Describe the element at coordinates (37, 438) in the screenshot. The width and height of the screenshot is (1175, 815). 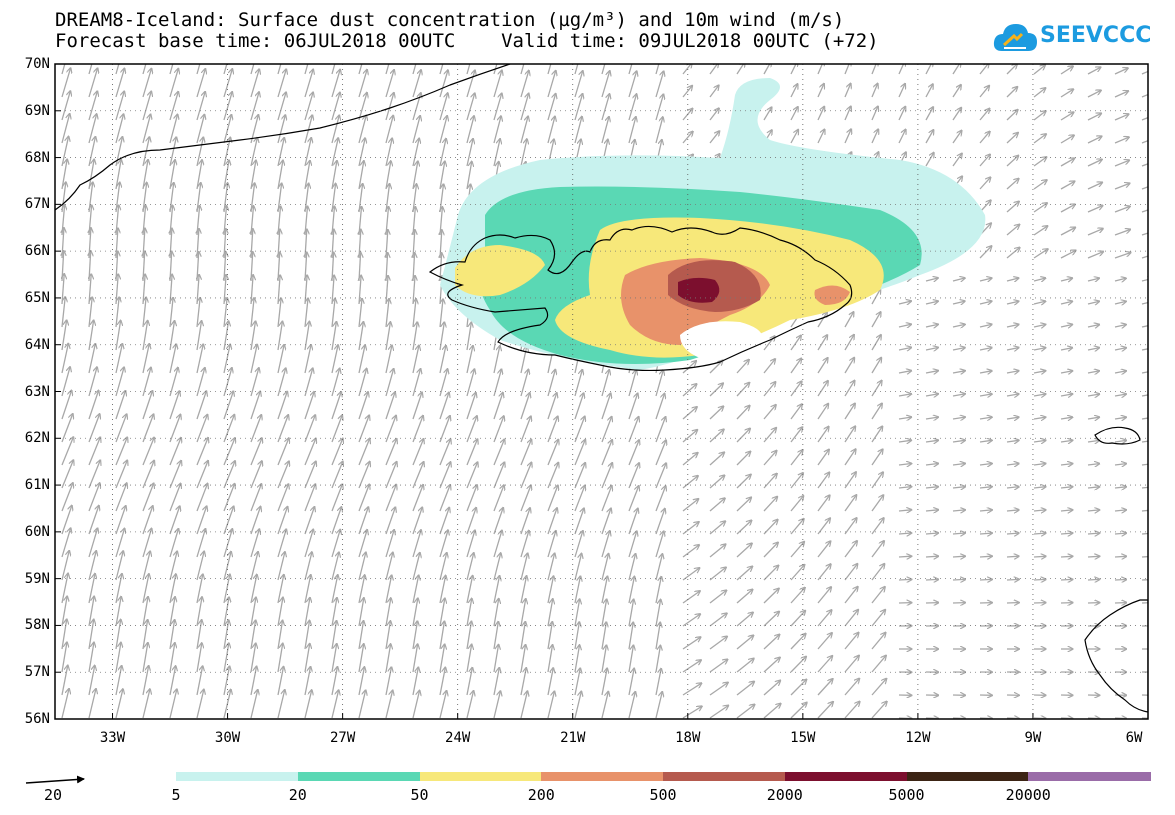
I see `lat-label: 62N` at that location.